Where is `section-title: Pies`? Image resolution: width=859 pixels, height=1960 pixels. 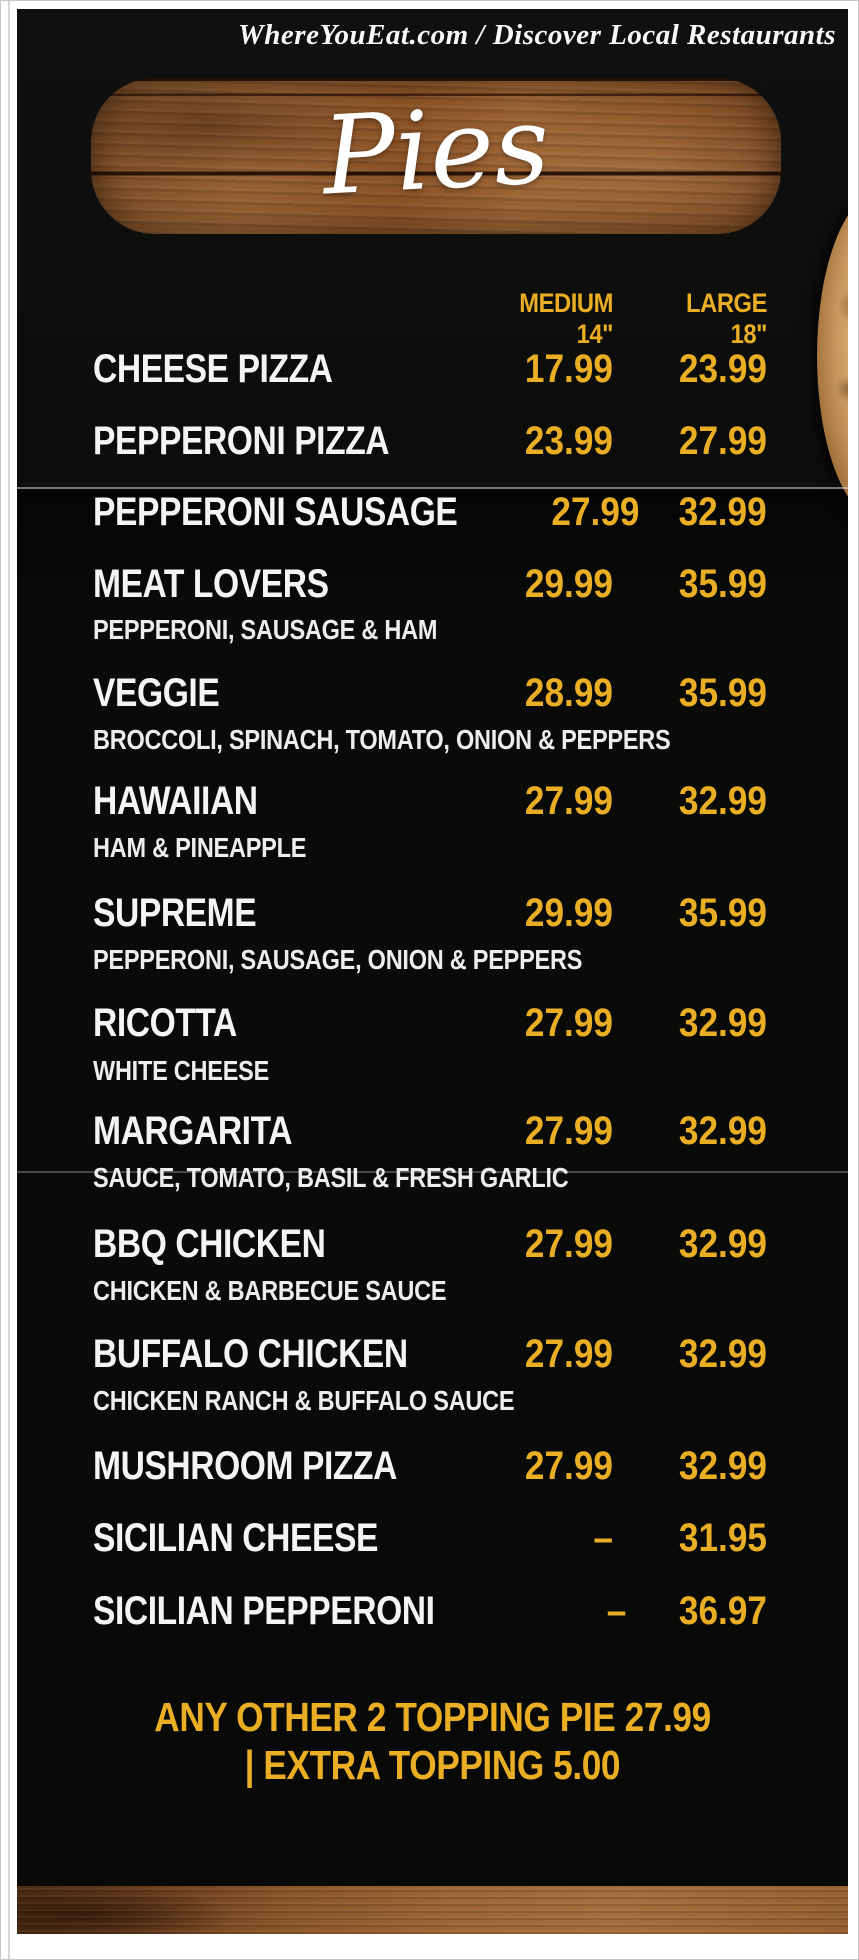
section-title: Pies is located at coordinates (436, 151).